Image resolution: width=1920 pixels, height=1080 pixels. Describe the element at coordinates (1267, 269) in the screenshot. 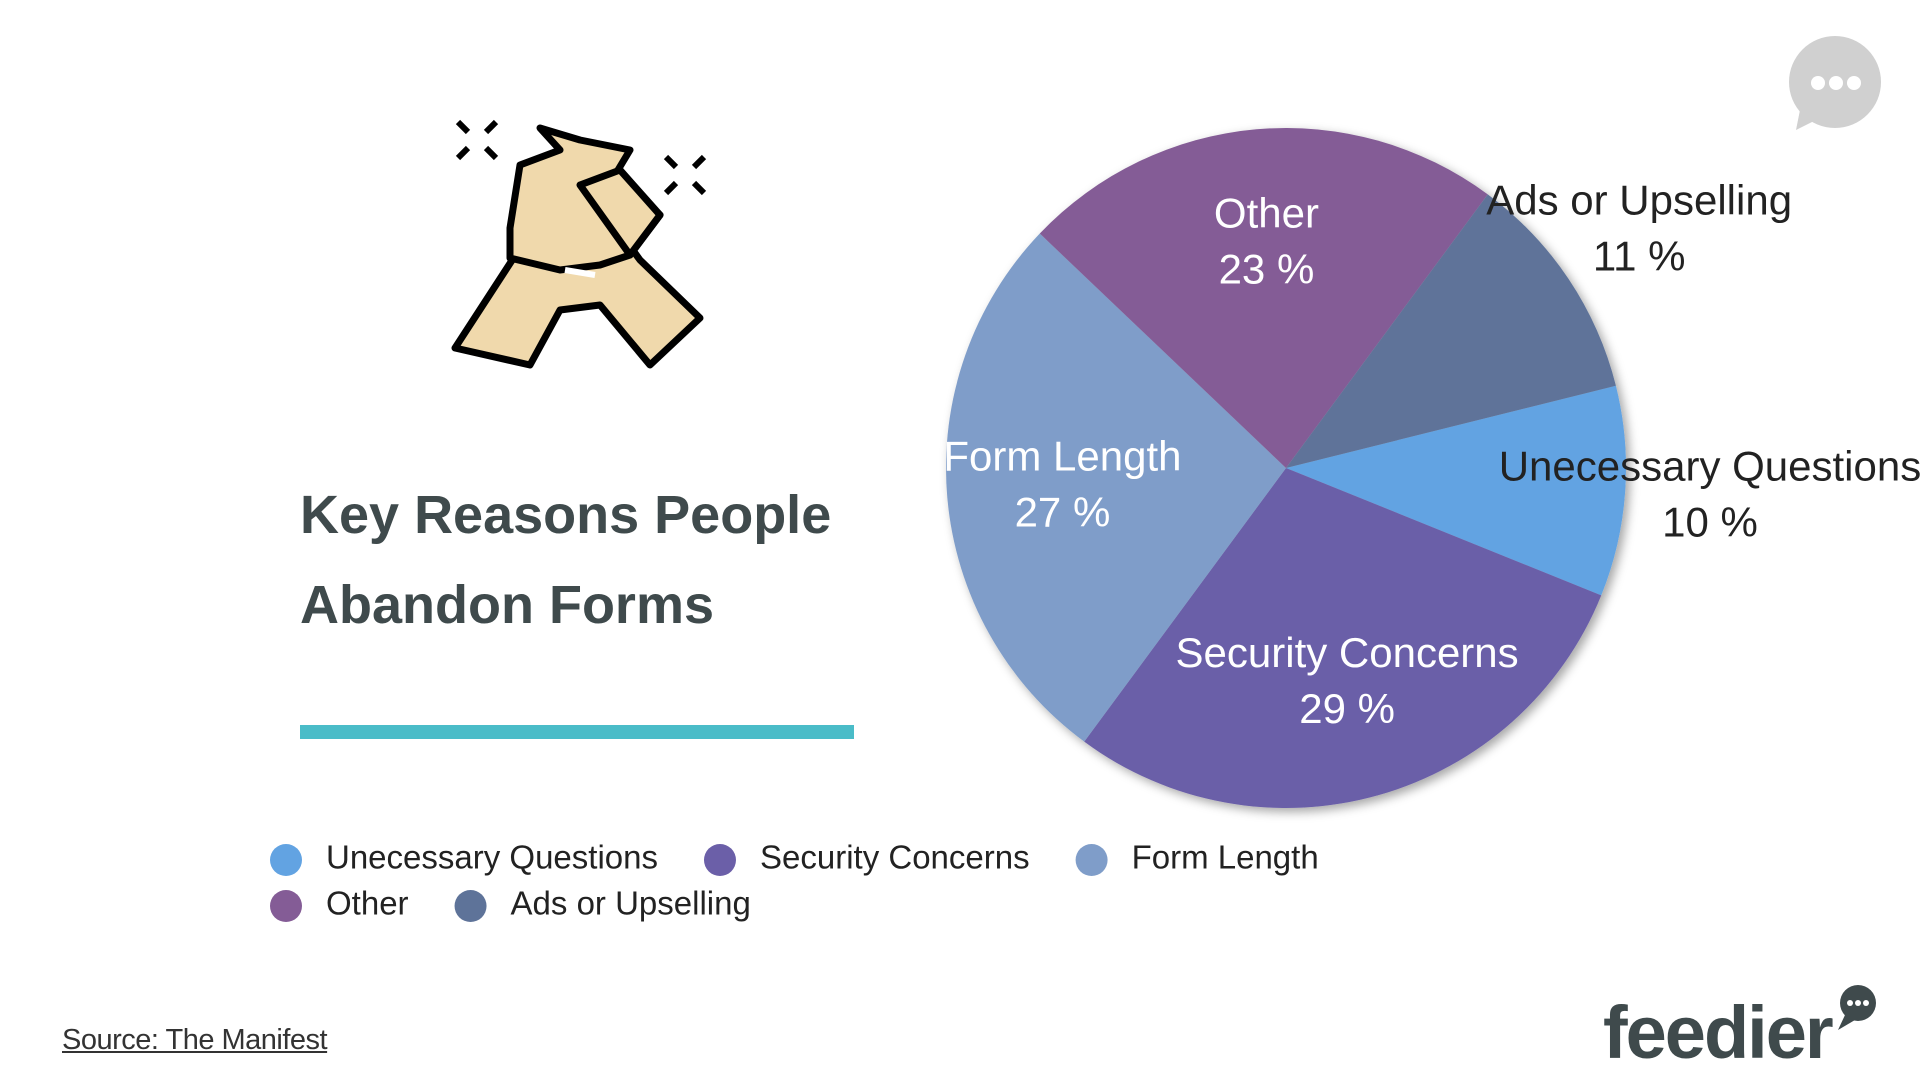

I see `slice-value-label: 23 %` at that location.